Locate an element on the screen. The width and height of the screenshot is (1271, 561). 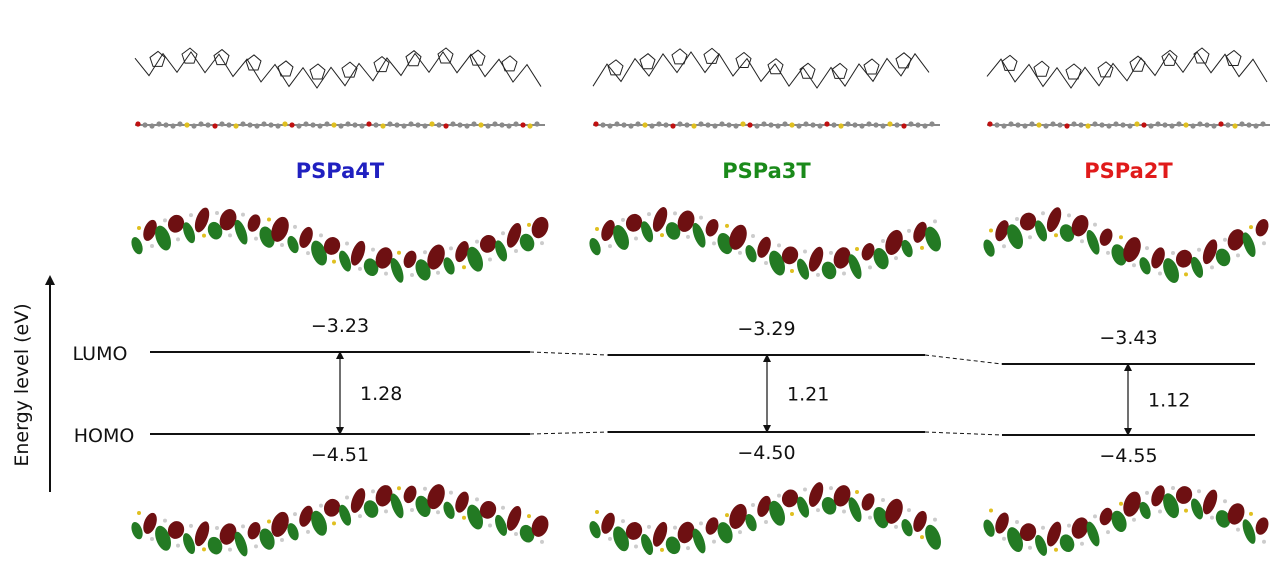
homo-value: −4.50 is located at coordinates (766, 453).